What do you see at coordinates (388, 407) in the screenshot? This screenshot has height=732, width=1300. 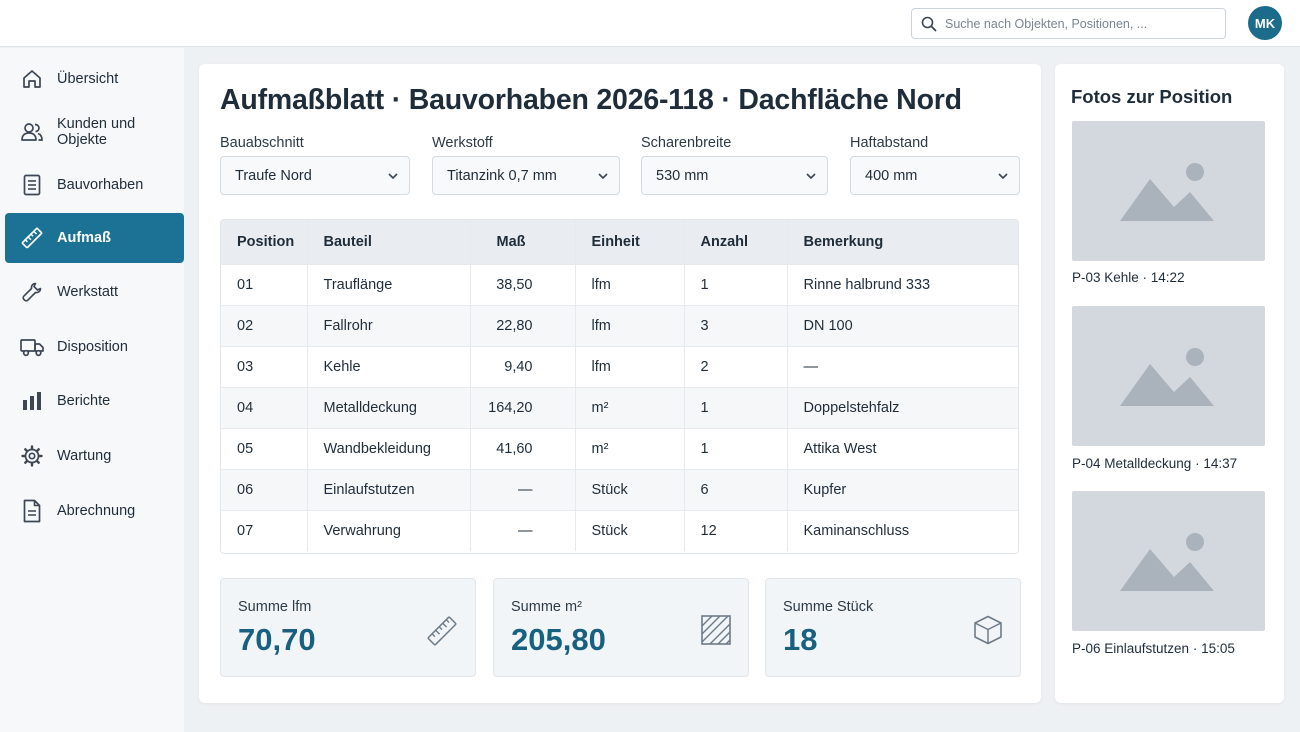 I see `cell-bauteil: Metalldeckung` at bounding box center [388, 407].